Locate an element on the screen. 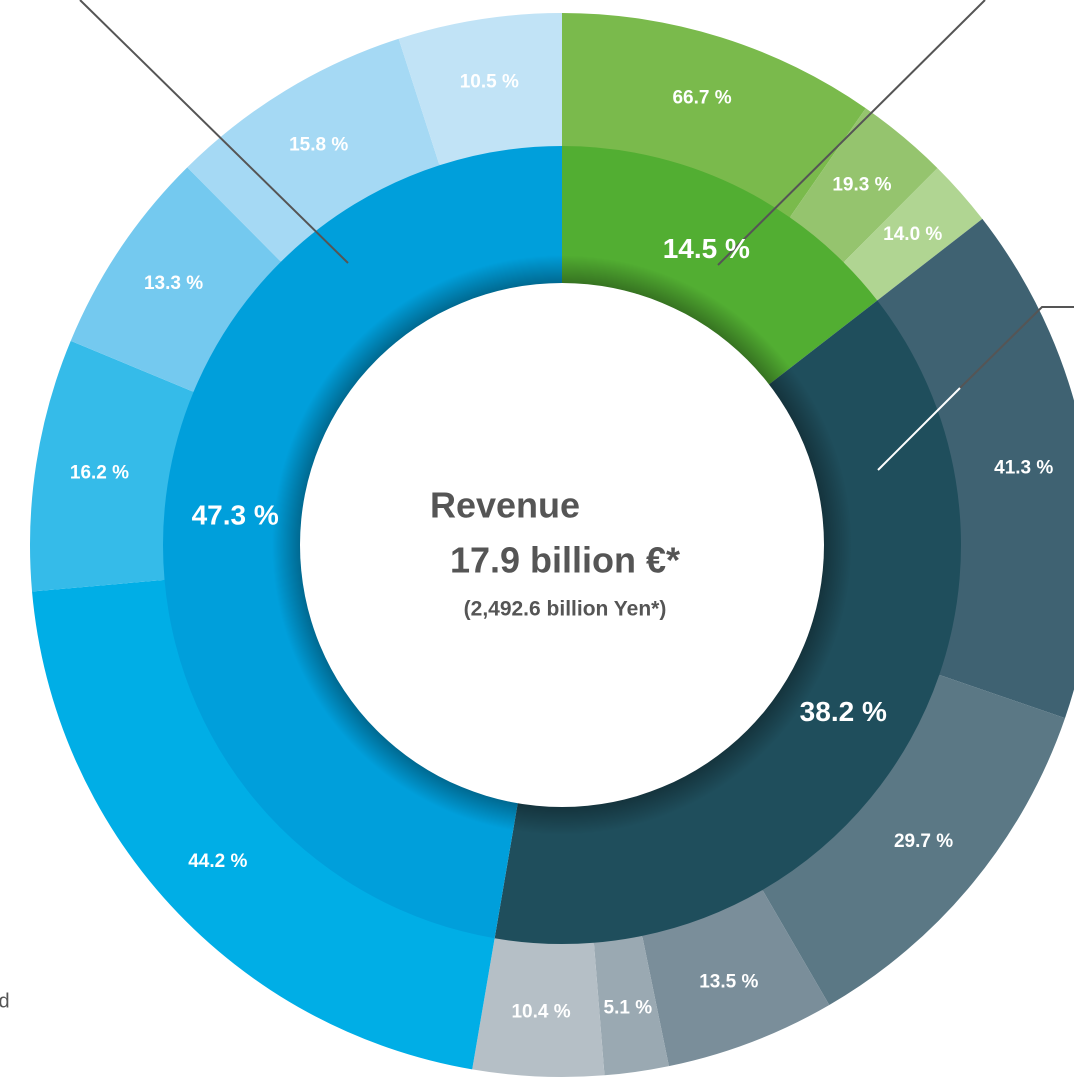 The image size is (1074, 1078). outer-label: 41.3 % is located at coordinates (1023, 468).